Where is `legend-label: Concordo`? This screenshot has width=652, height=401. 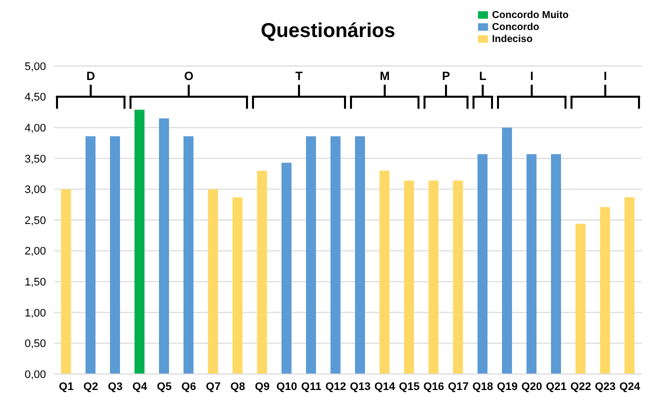
legend-label: Concordo is located at coordinates (516, 27).